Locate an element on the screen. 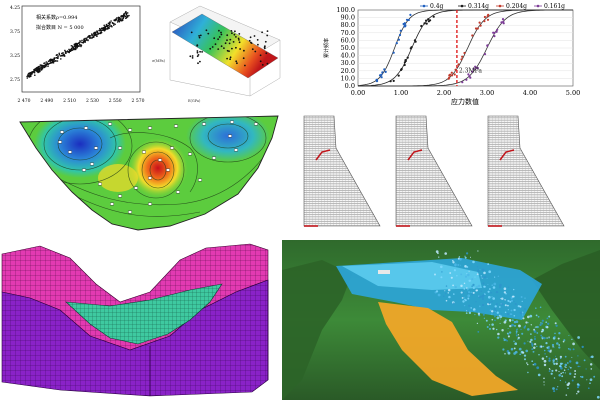  scatter-x-tick-label: 2 530 is located at coordinates (92, 101).